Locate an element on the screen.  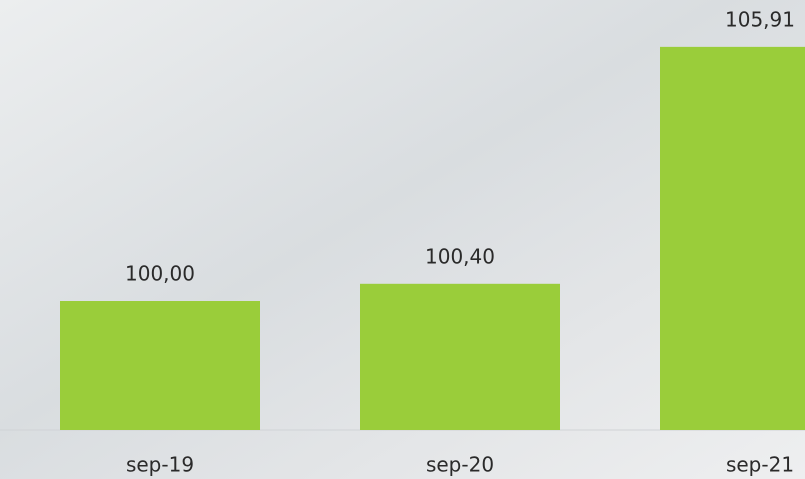
x-tick-label: sep-20 is located at coordinates (460, 465).